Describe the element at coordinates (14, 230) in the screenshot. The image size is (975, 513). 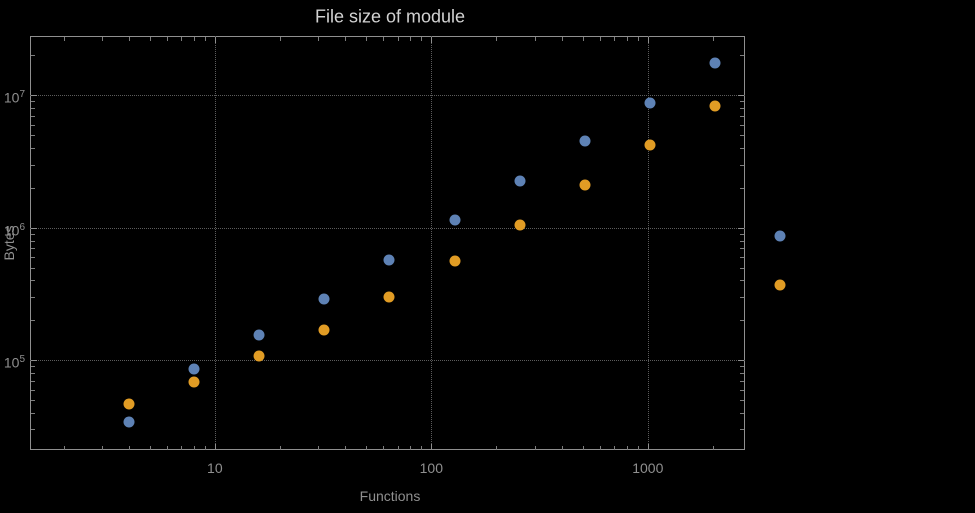
I see `y-tick-label: 106` at that location.